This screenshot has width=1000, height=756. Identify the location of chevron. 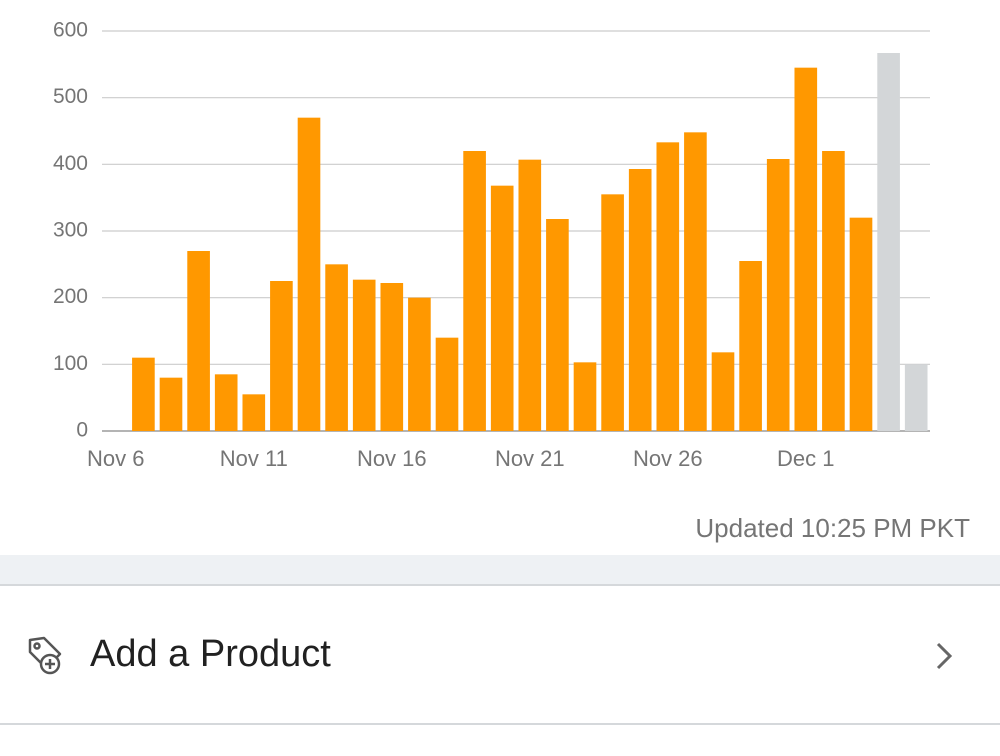
(944, 656).